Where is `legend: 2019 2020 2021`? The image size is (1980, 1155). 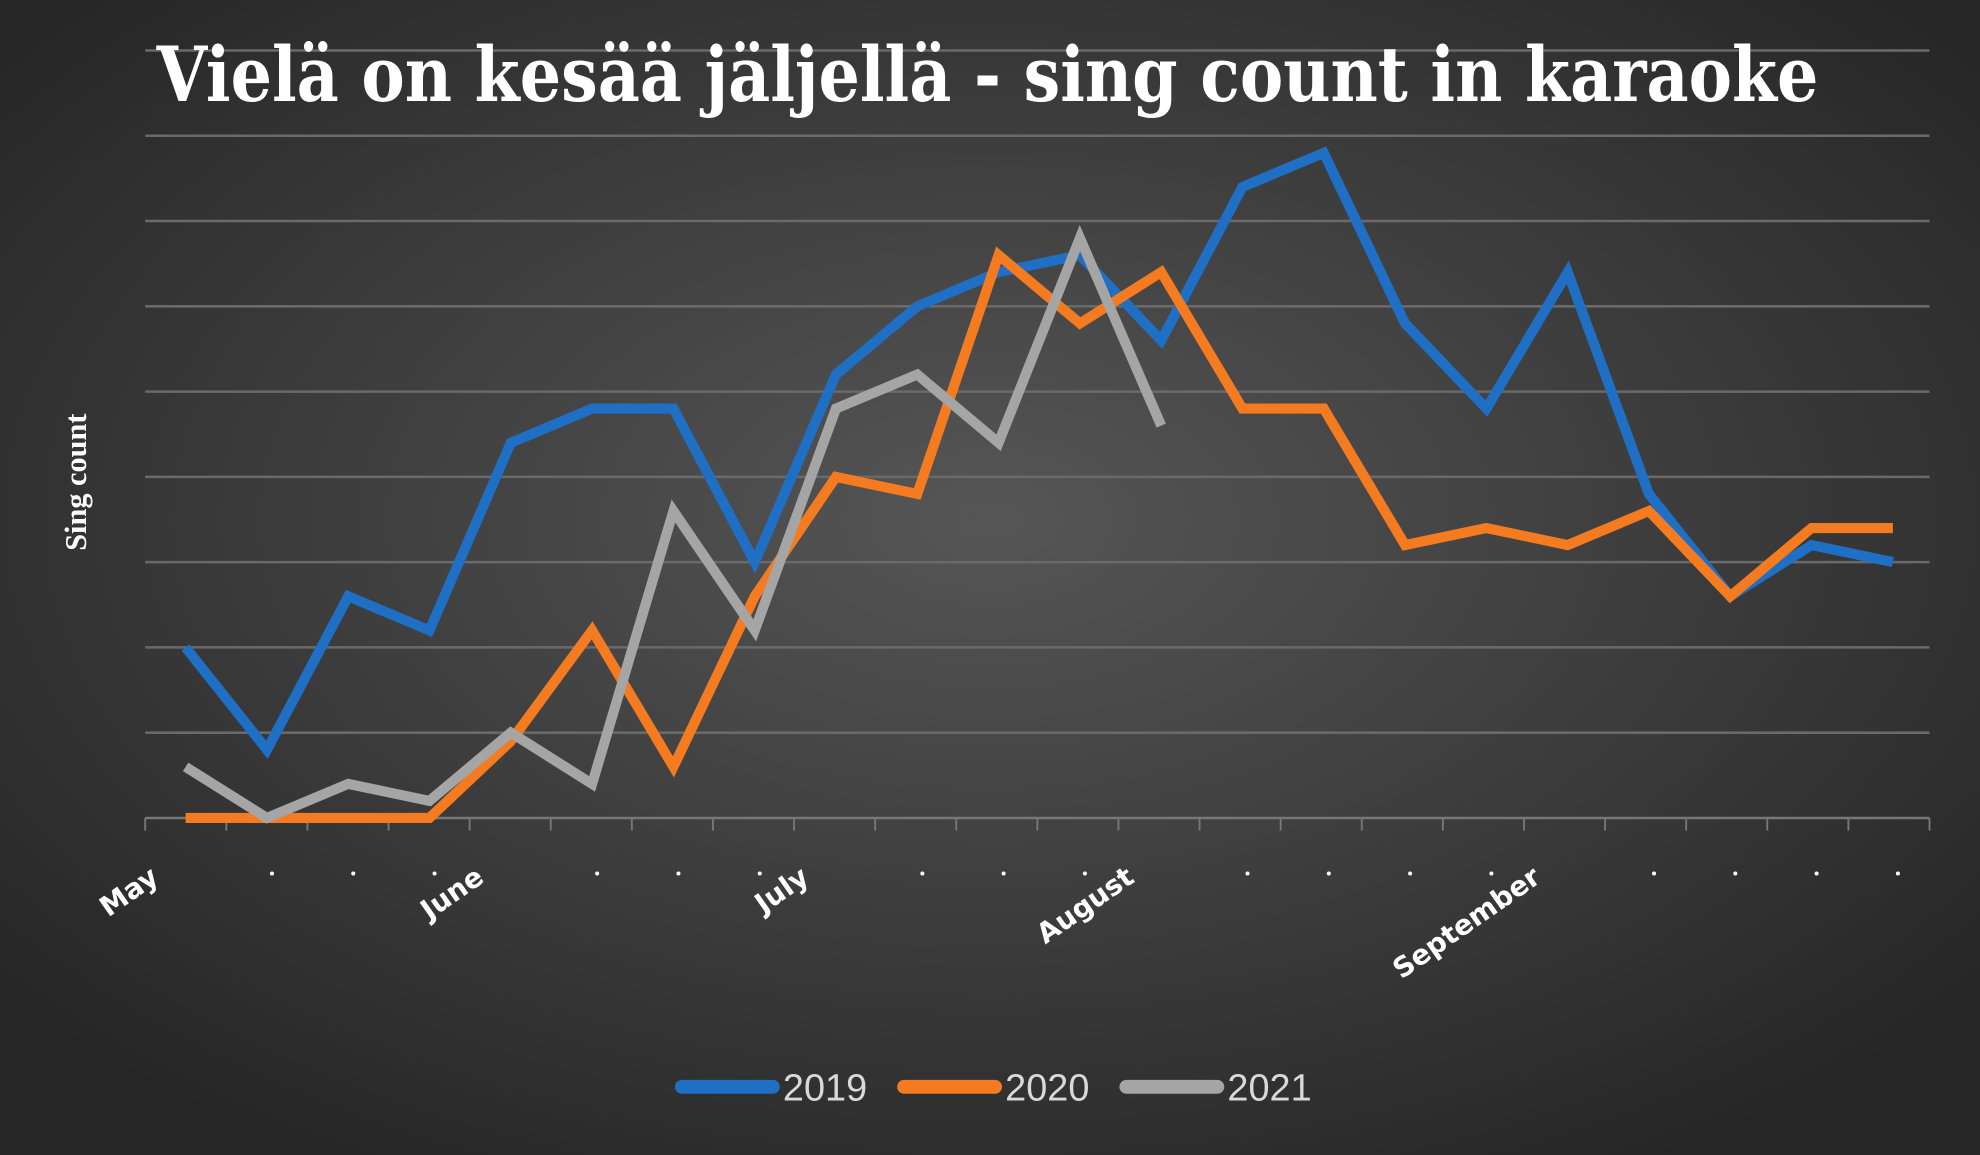
legend: 2019 2020 2021 is located at coordinates (993, 1089).